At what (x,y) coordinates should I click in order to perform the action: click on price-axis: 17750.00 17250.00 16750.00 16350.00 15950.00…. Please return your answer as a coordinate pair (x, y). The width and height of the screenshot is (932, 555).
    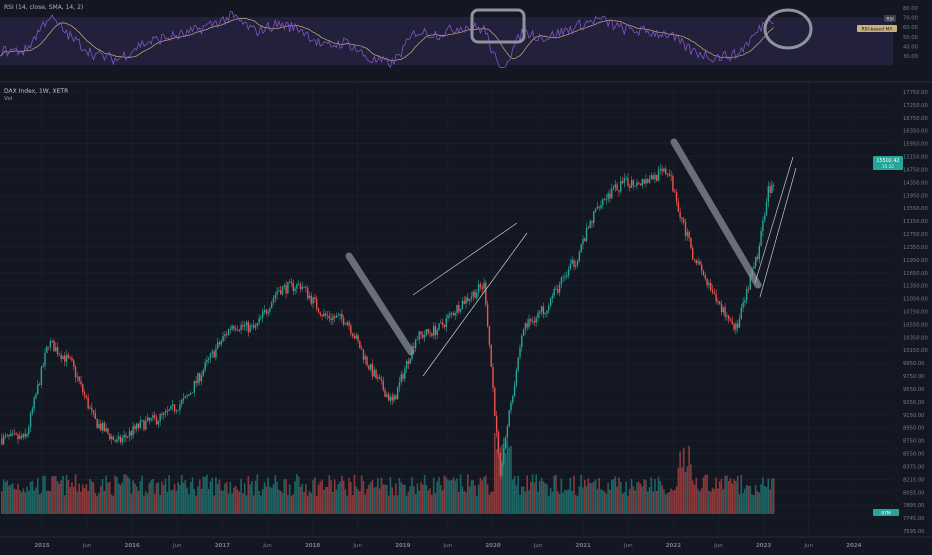
    Looking at the image, I should click on (915, 312).